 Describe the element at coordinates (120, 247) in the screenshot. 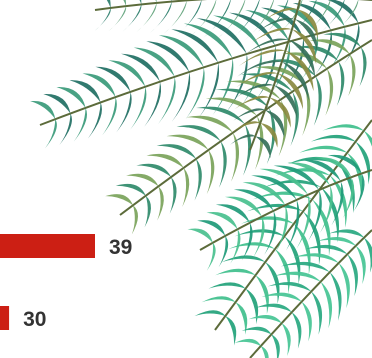

I see `data-label-0: 39` at that location.